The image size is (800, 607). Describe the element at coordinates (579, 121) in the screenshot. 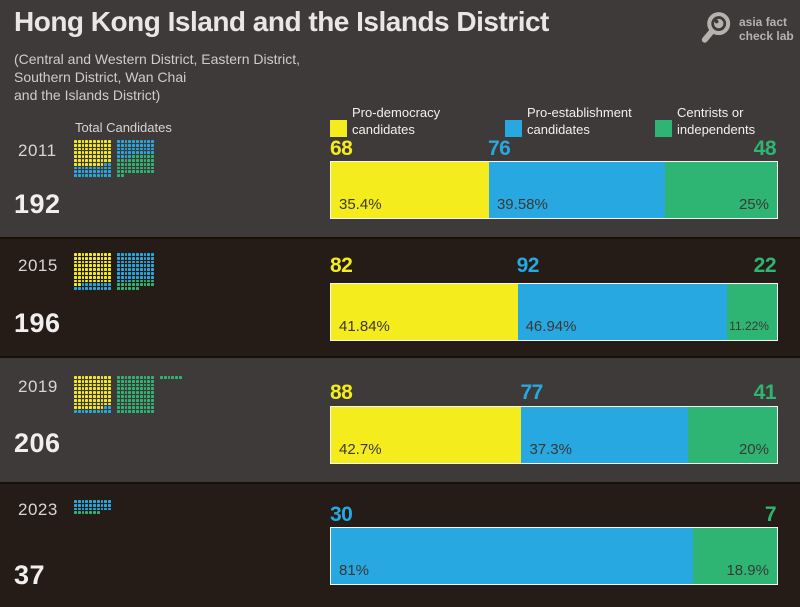

I see `legend-label: Pro-establishment candidates` at that location.